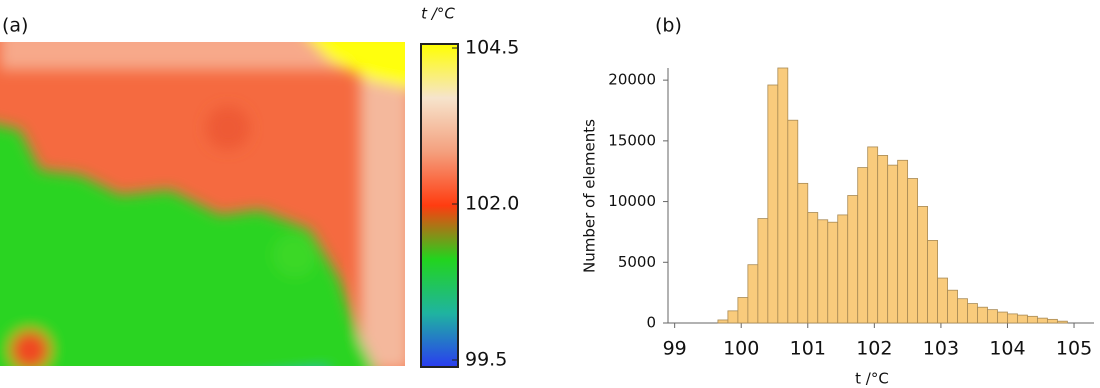 This screenshot has height=388, width=1100. Describe the element at coordinates (941, 349) in the screenshot. I see `x-tick-label: 103` at that location.